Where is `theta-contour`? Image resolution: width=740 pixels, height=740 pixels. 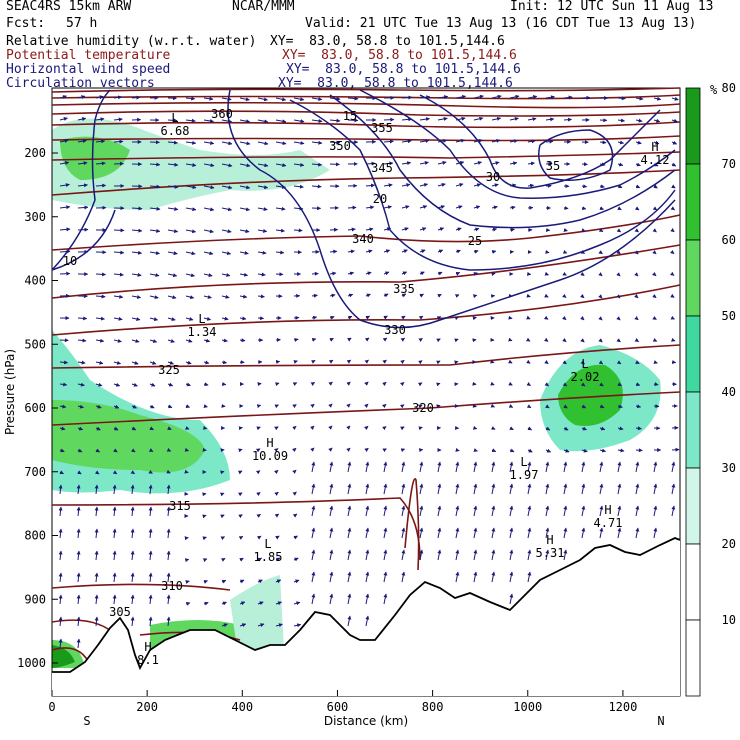 theta-contour is located at coordinates (366, 113).